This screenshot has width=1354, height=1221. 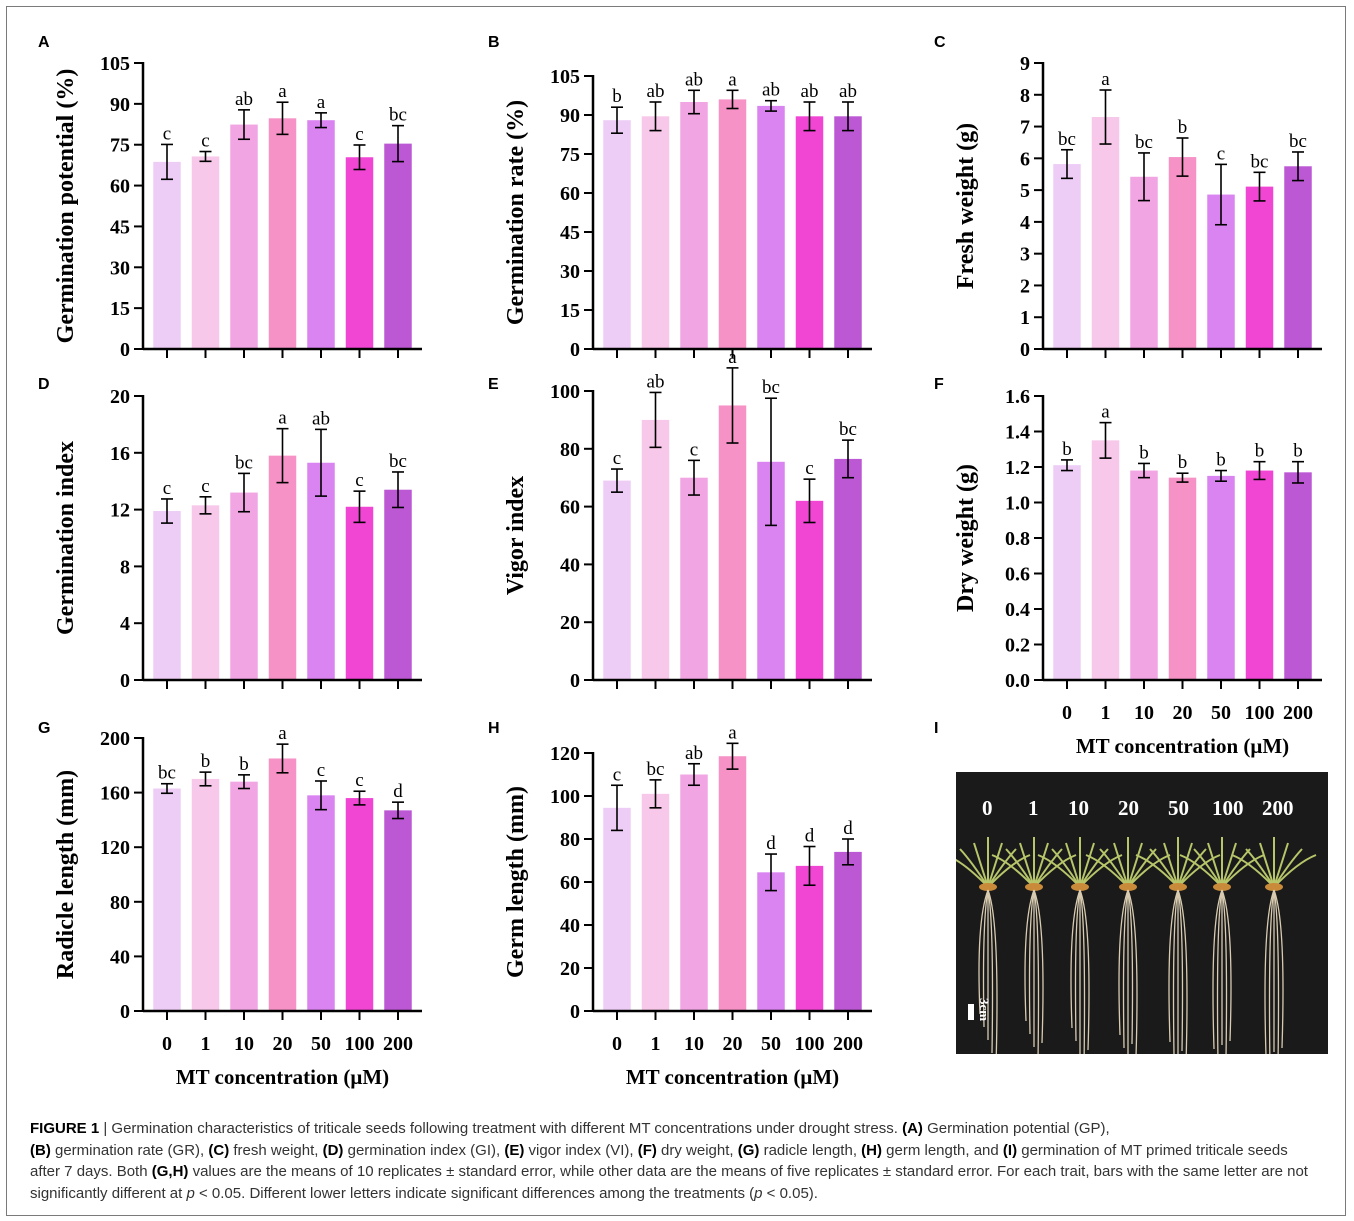 I want to click on scale-bar, so click(x=971, y=1012).